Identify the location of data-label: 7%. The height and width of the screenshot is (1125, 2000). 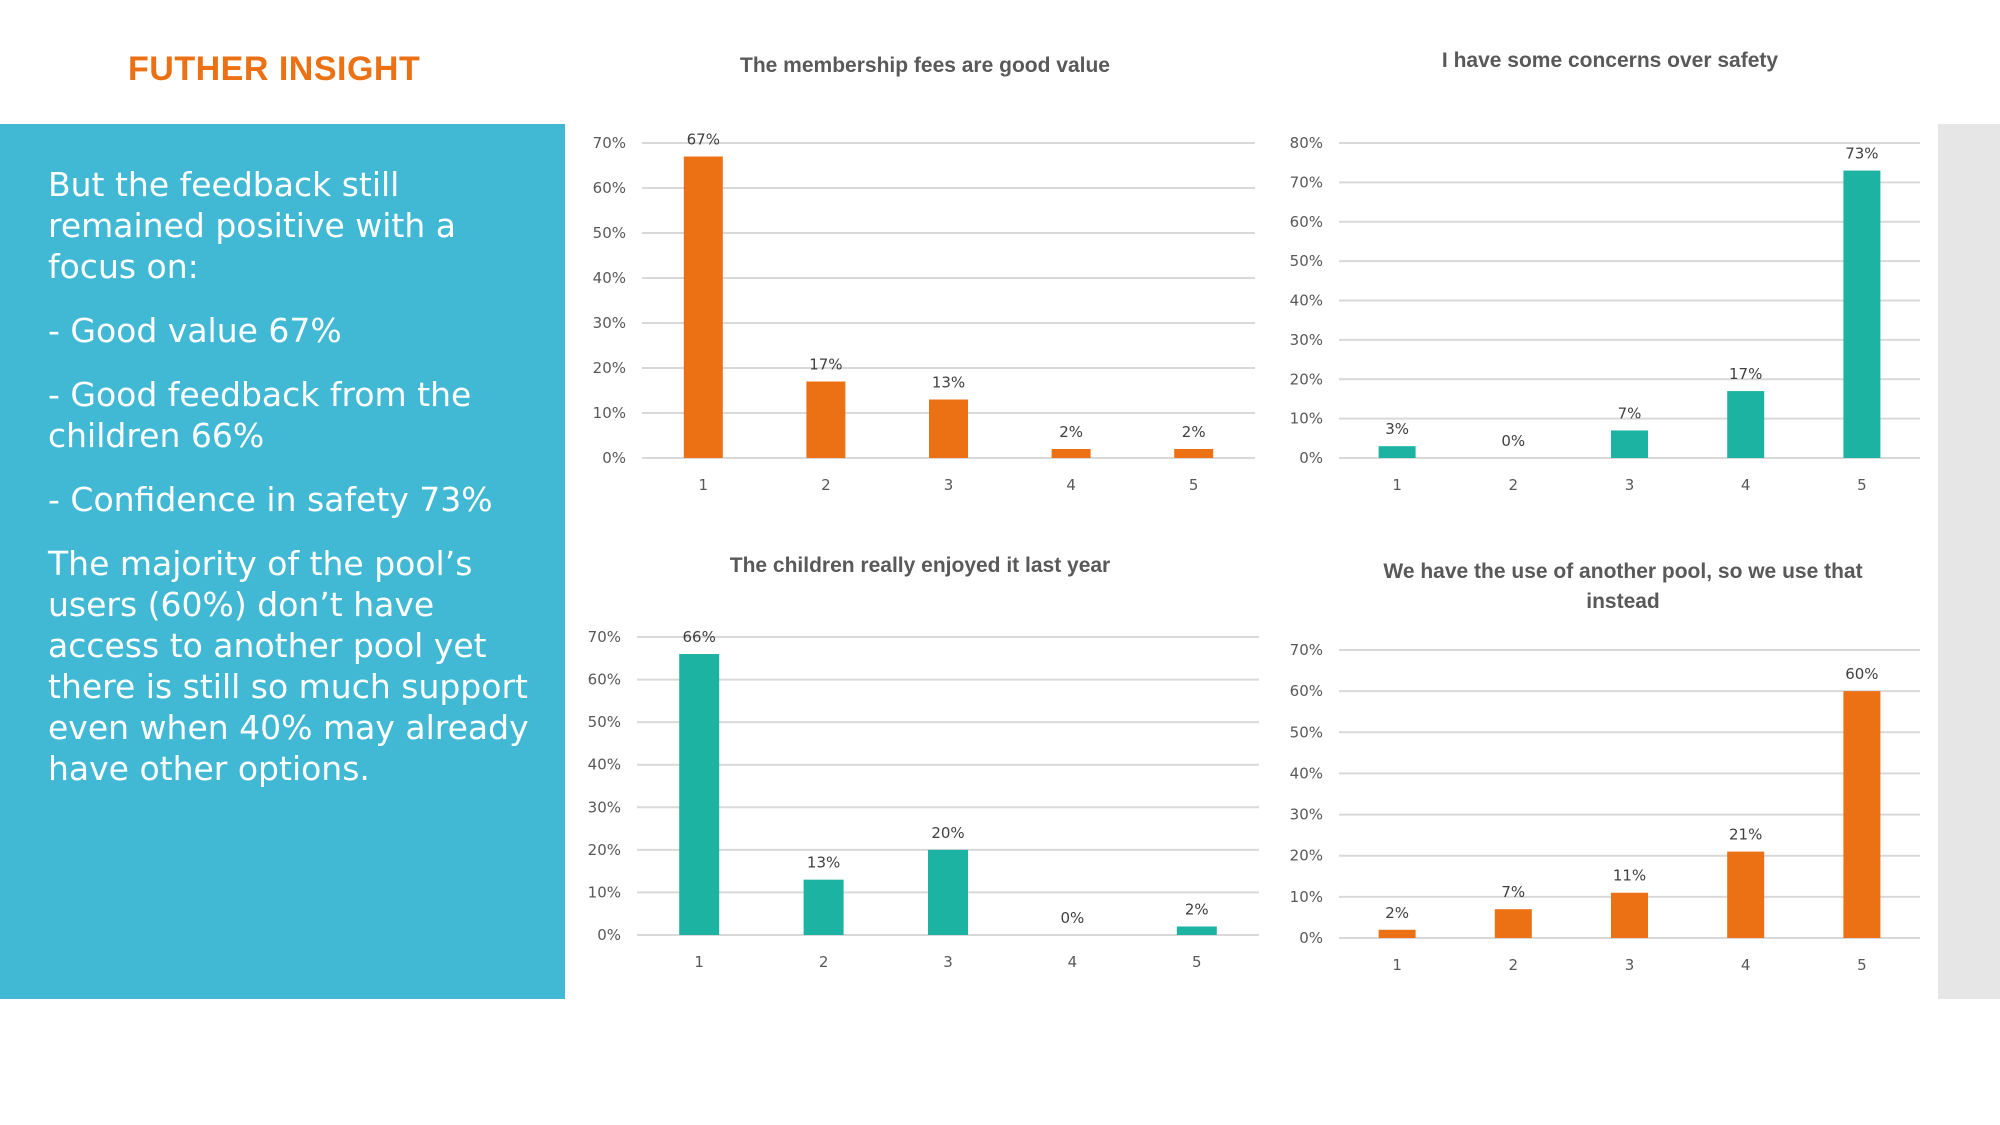
(1630, 413).